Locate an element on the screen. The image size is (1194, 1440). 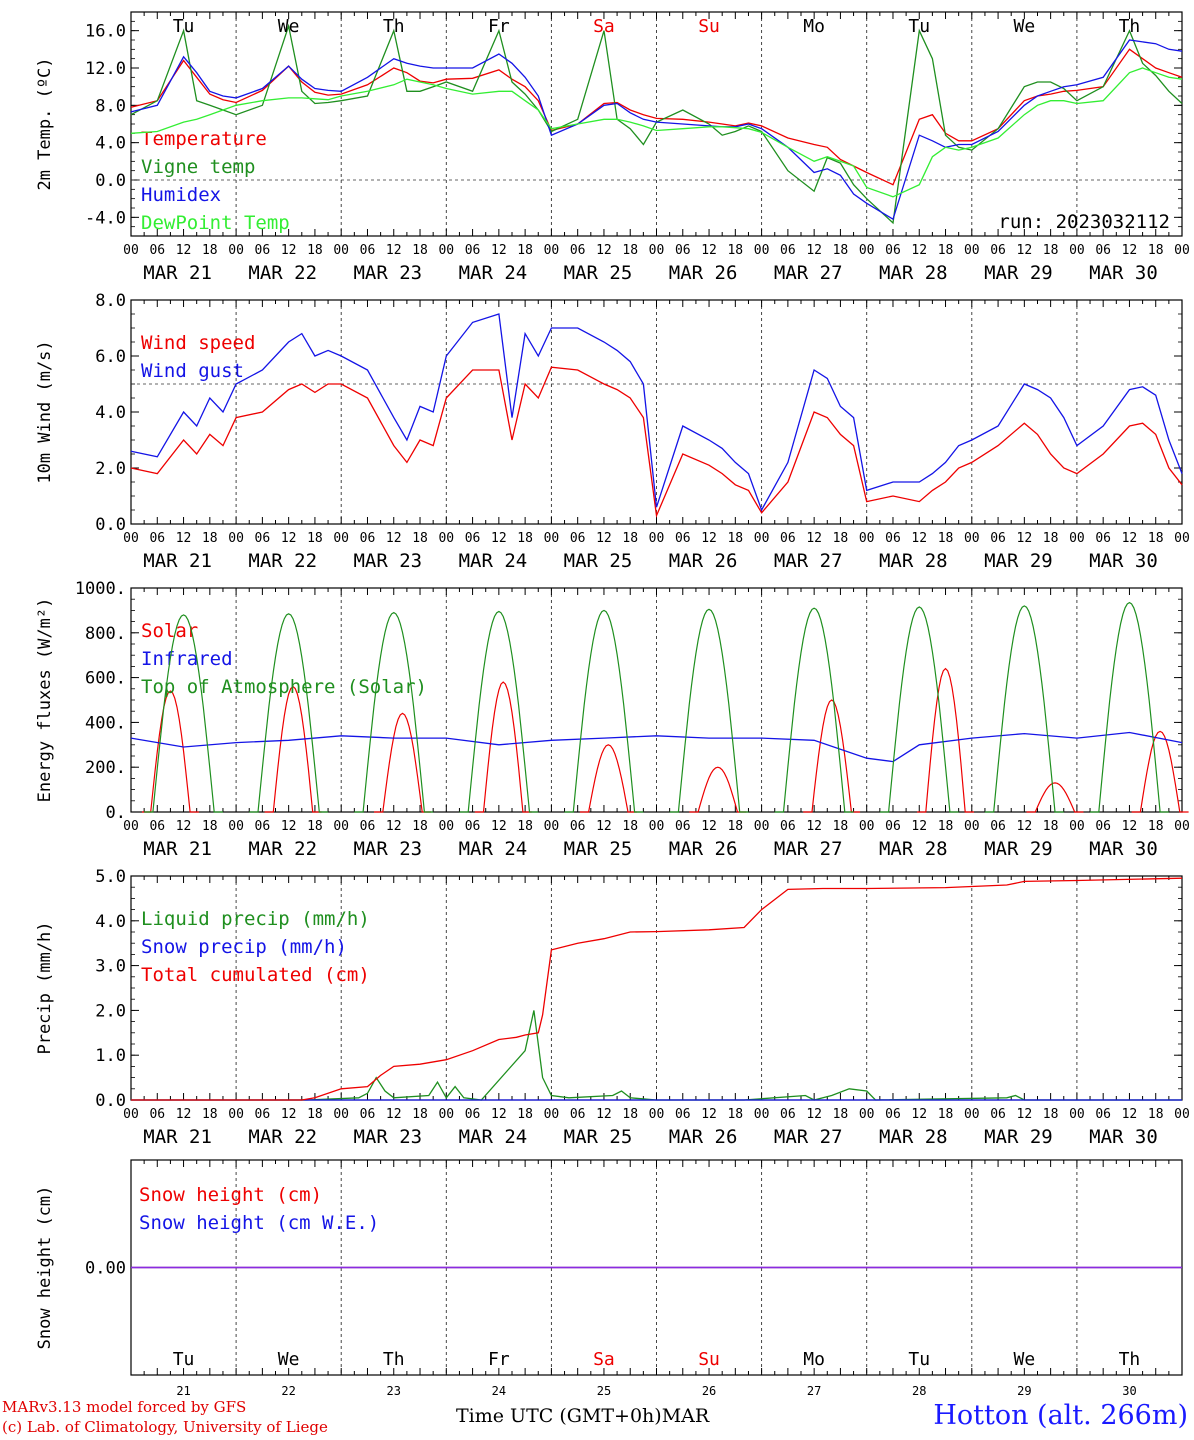
day-number: 22 is located at coordinates (288, 1391).